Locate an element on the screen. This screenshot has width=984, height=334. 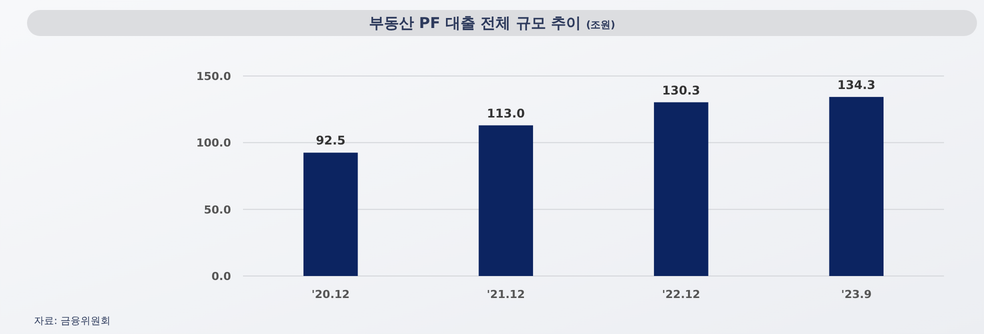
y-tick-label: 100.0 is located at coordinates (214, 143).